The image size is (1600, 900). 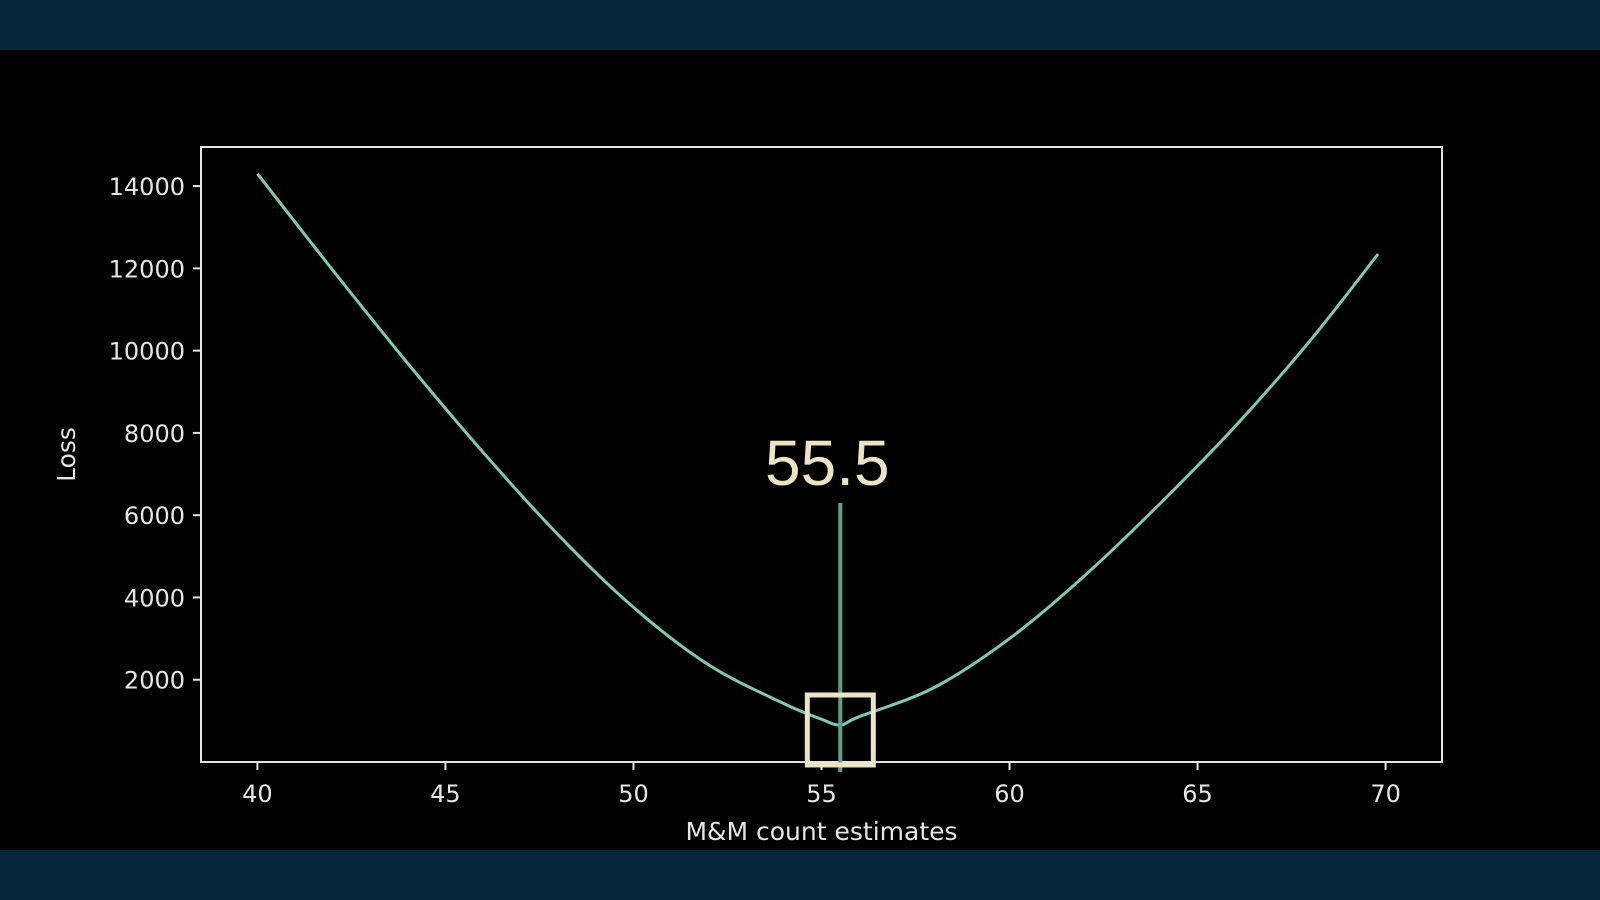 What do you see at coordinates (821, 794) in the screenshot?
I see `x-tick-label: 55` at bounding box center [821, 794].